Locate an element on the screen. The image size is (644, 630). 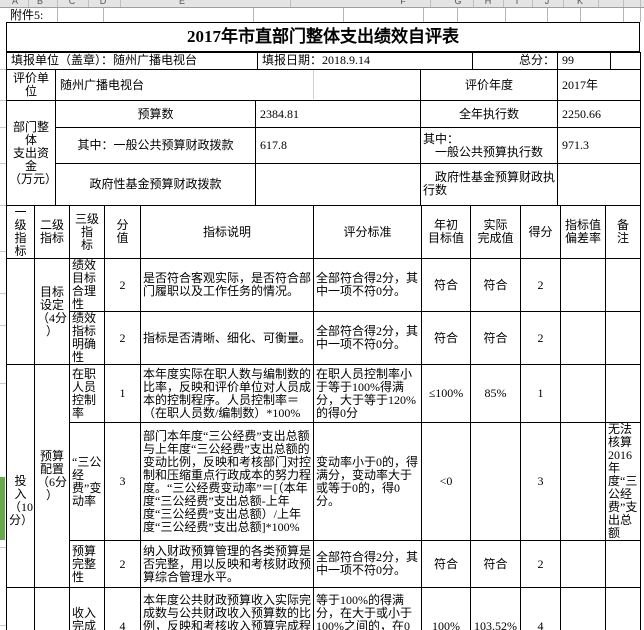
cell-level3: 绩效指标明确性 is located at coordinates (87, 338).